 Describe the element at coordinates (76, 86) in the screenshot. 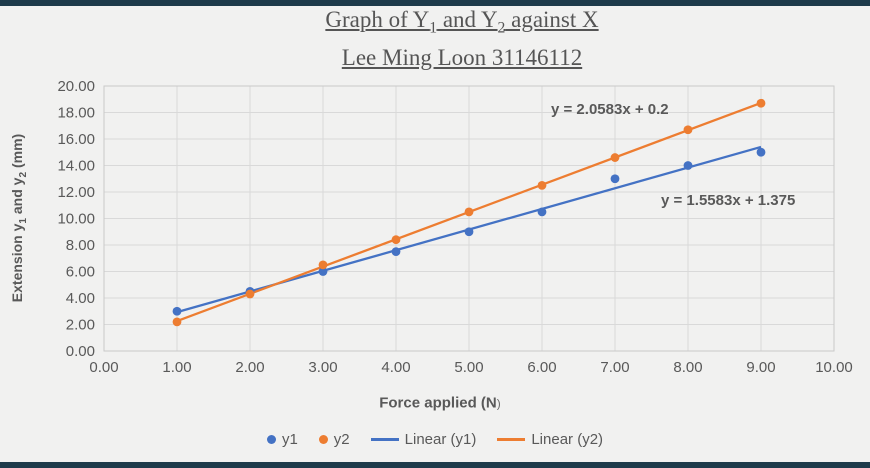

I see `svg-text: 20.00` at that location.